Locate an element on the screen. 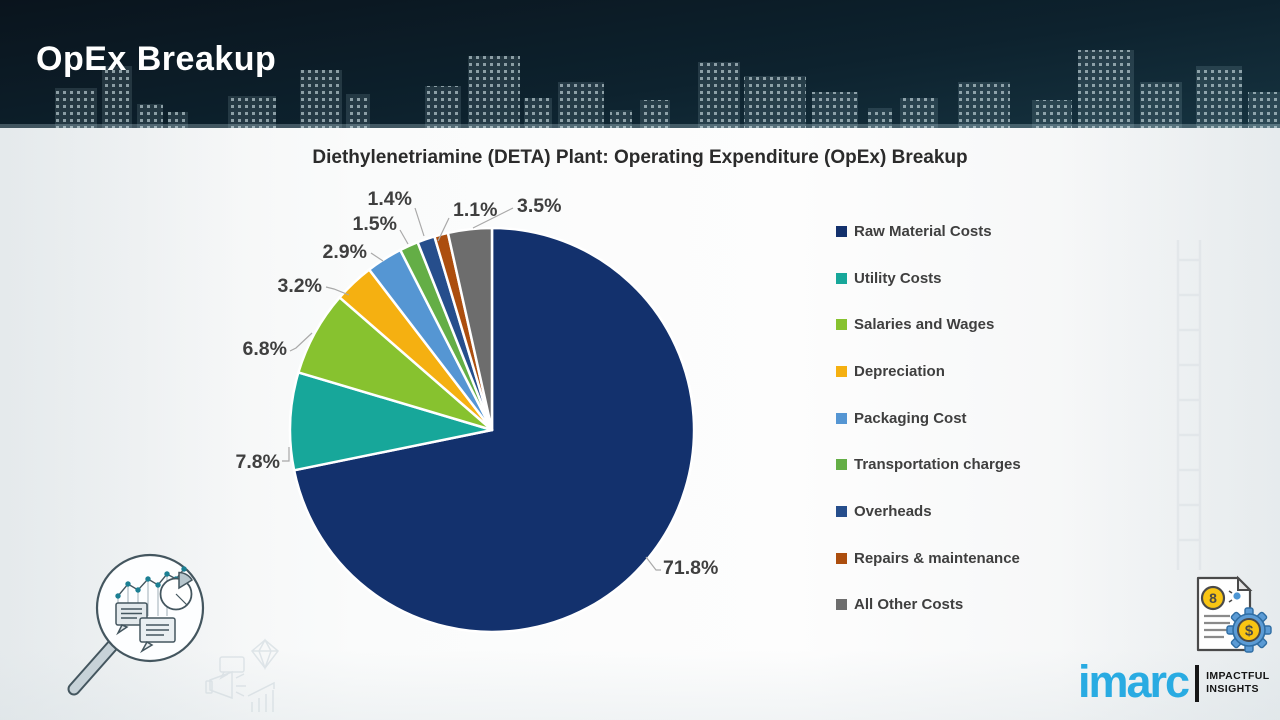 The image size is (1280, 720). legend-swatch-depreciation is located at coordinates (841, 371).